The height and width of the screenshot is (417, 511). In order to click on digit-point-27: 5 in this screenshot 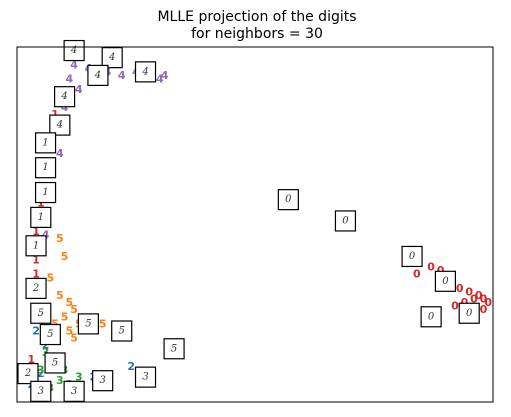, I will do `click(65, 316)`.